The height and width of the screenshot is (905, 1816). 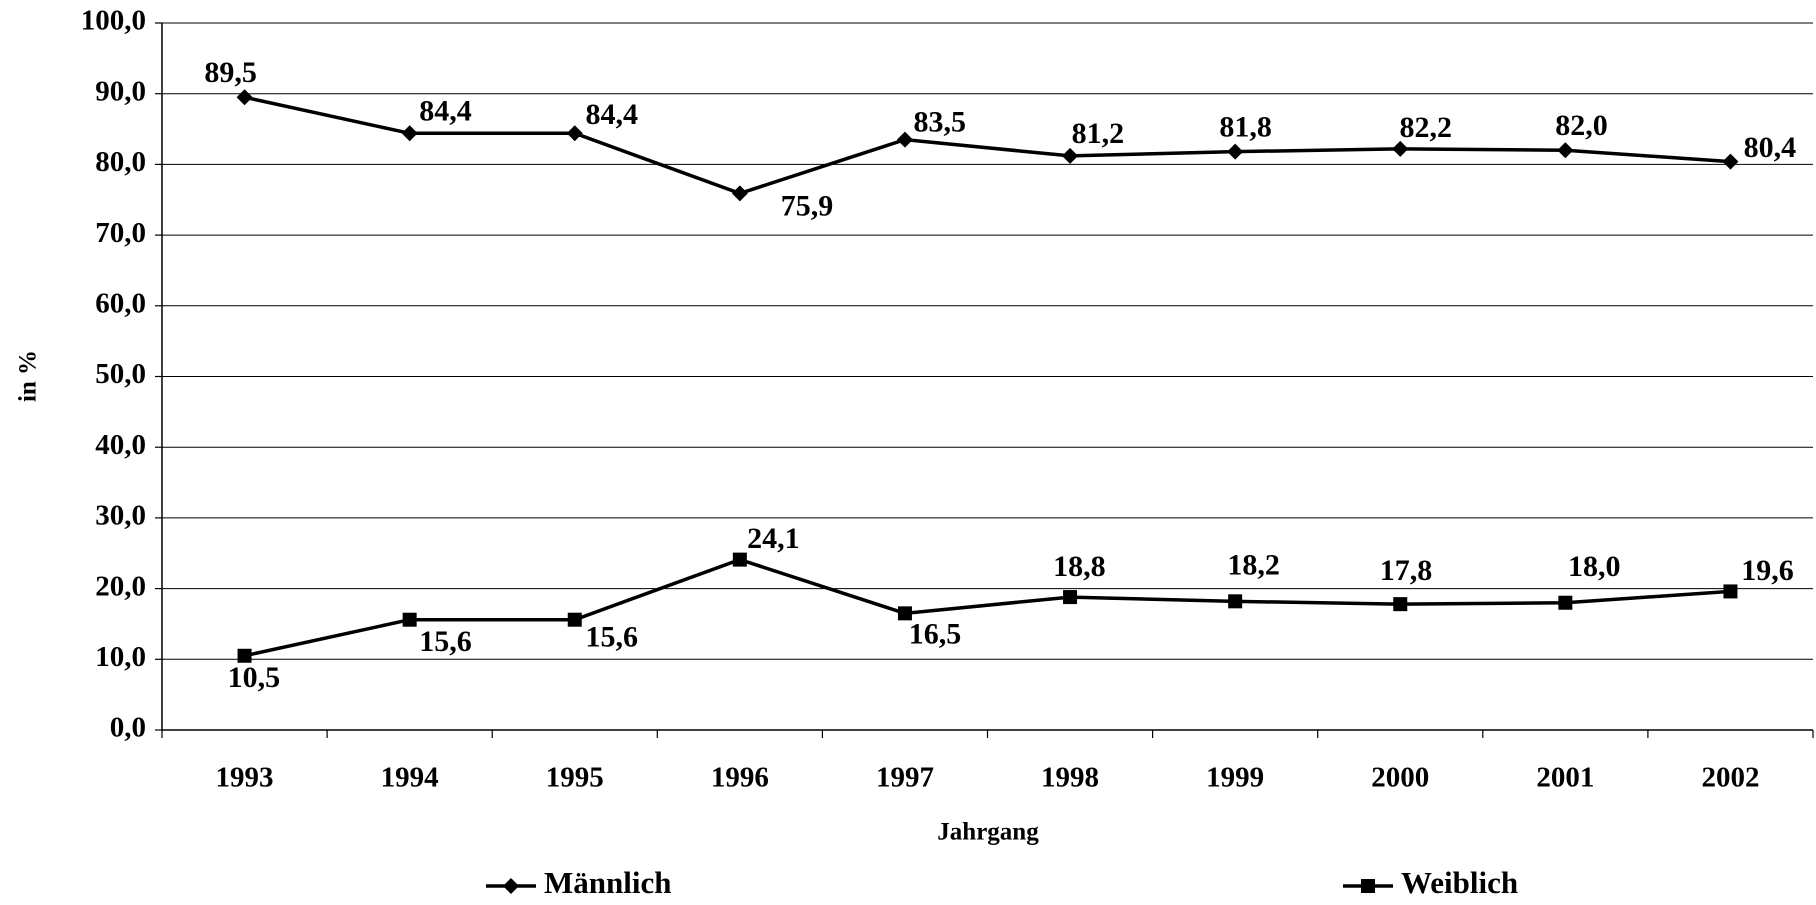 I want to click on data-label: 18,0, so click(x=1594, y=566).